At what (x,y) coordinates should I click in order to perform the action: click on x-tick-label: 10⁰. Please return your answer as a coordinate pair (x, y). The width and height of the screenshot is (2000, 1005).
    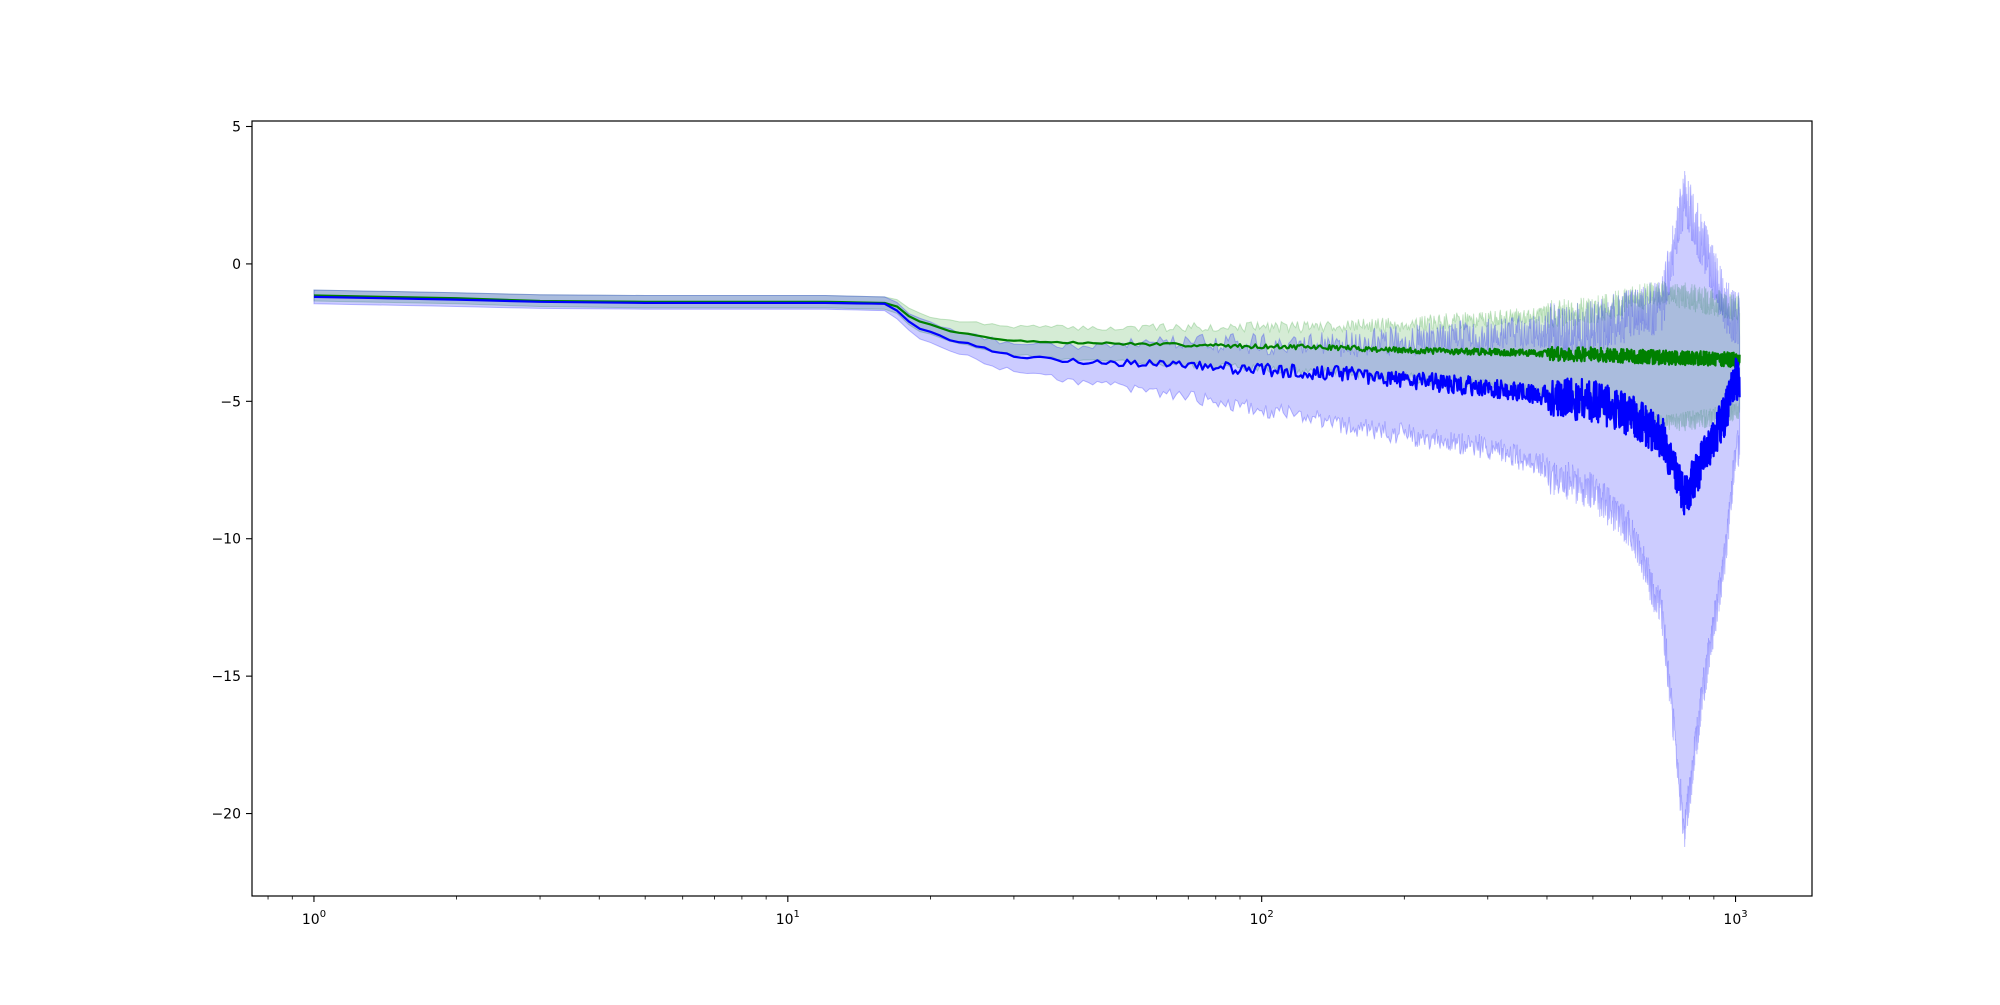
    Looking at the image, I should click on (314, 918).